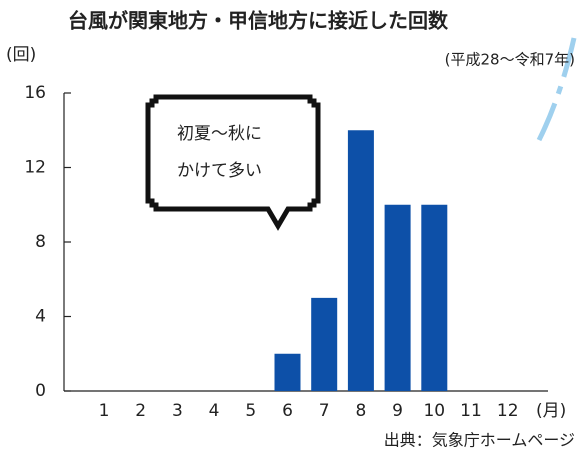 This screenshot has width=579, height=456. Describe the element at coordinates (479, 440) in the screenshot. I see `source: 出典：気象庁ホームページ` at that location.